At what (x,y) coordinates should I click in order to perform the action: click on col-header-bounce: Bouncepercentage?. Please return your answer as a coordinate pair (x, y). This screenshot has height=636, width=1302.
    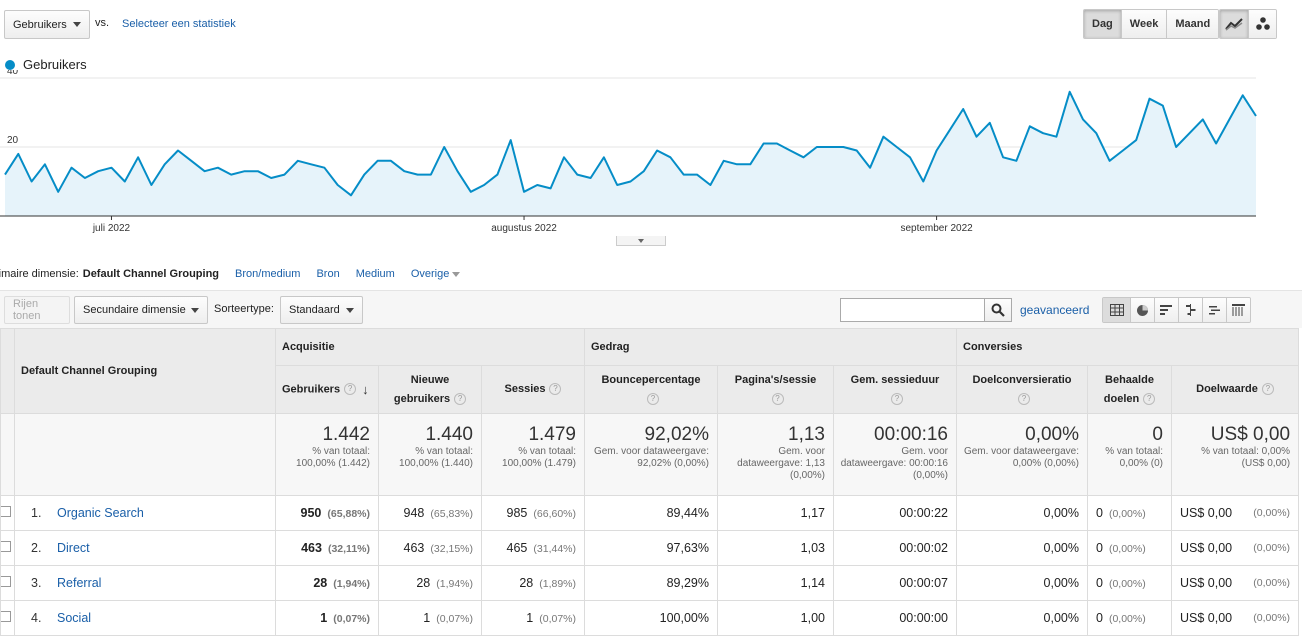
    Looking at the image, I should click on (651, 389).